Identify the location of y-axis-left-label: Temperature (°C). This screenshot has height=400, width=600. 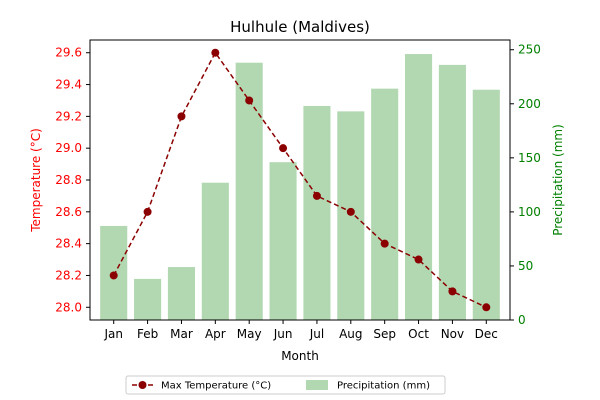
(36, 180).